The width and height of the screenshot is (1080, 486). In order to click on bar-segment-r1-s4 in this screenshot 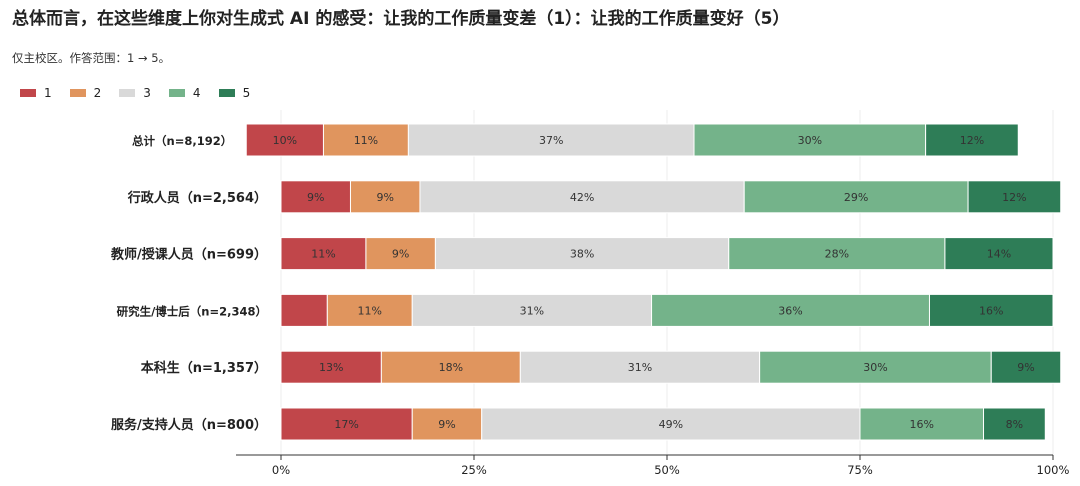, I will do `click(856, 197)`.